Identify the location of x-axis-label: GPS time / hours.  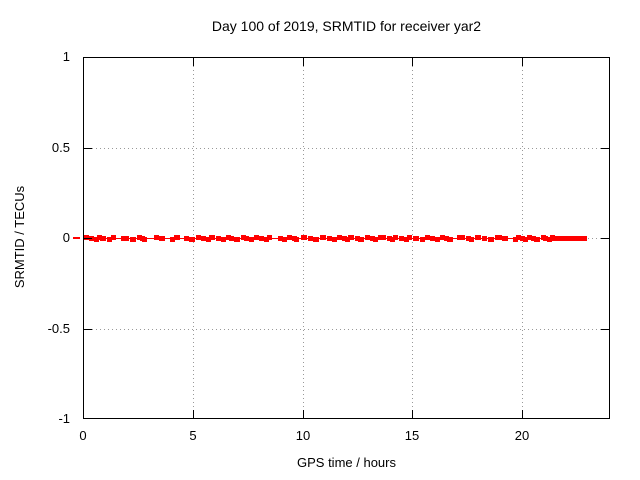
(346, 462).